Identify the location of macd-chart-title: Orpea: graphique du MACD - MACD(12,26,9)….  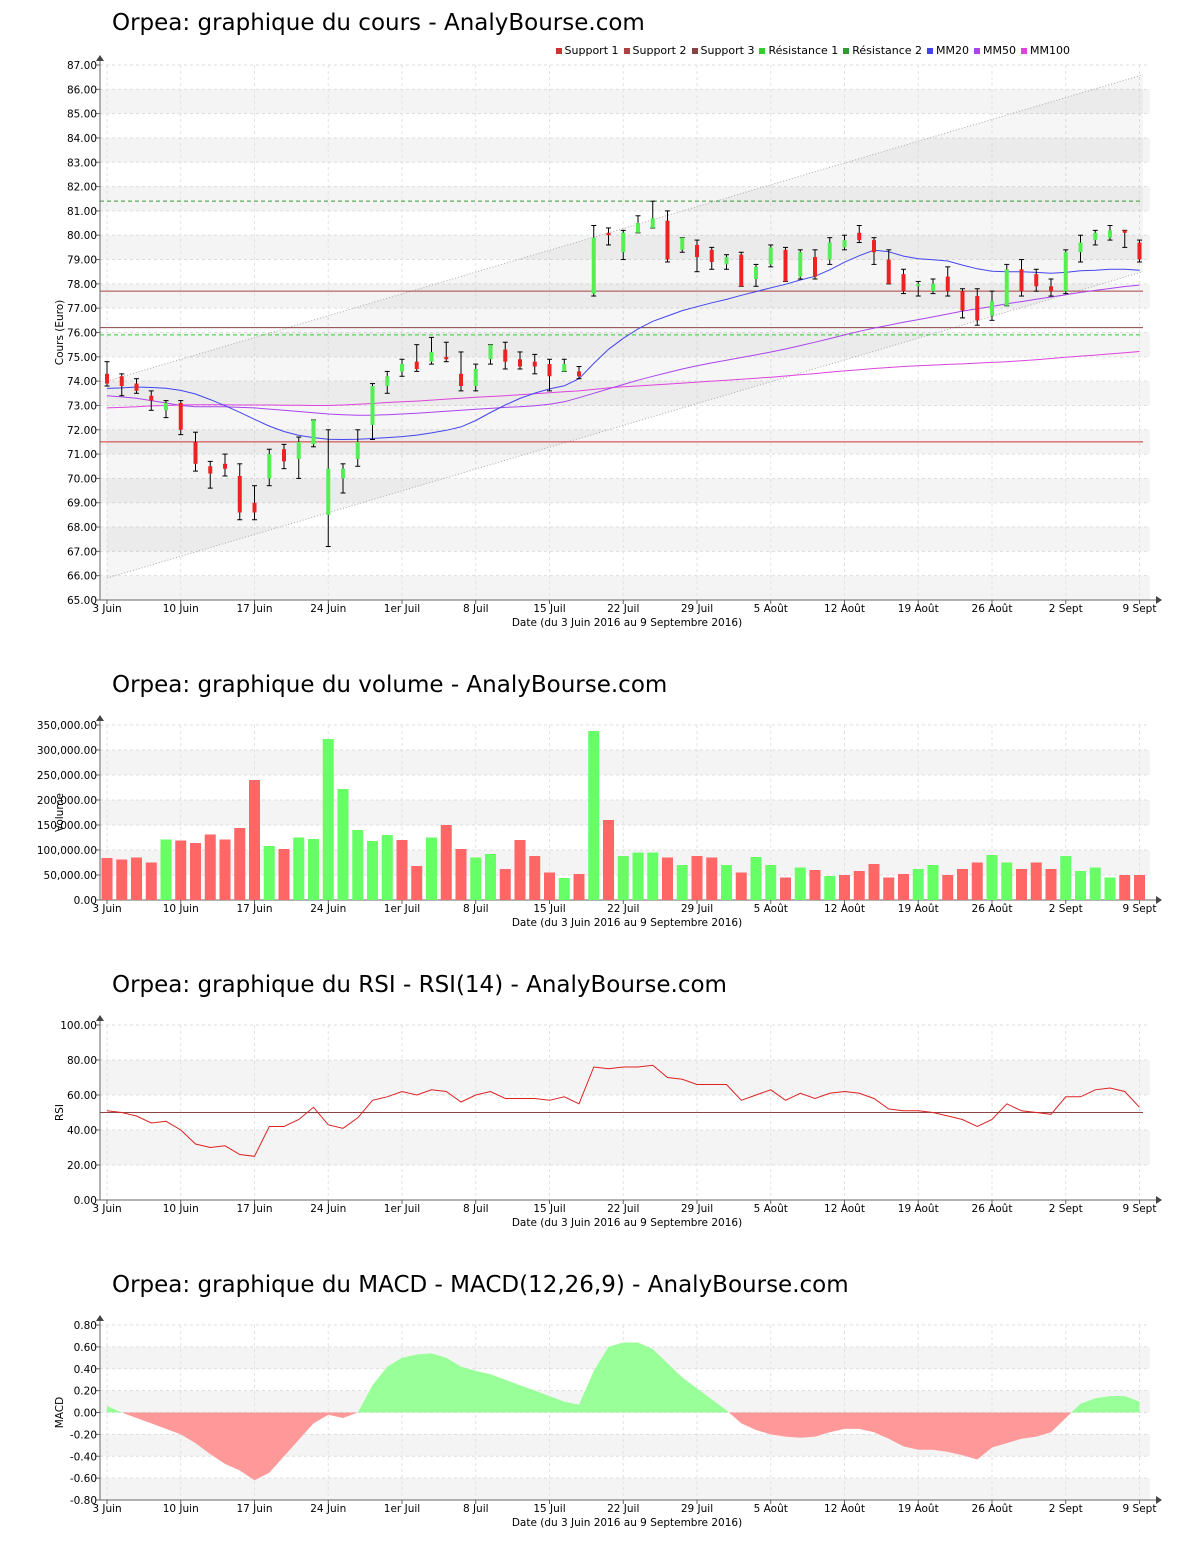
(480, 1285).